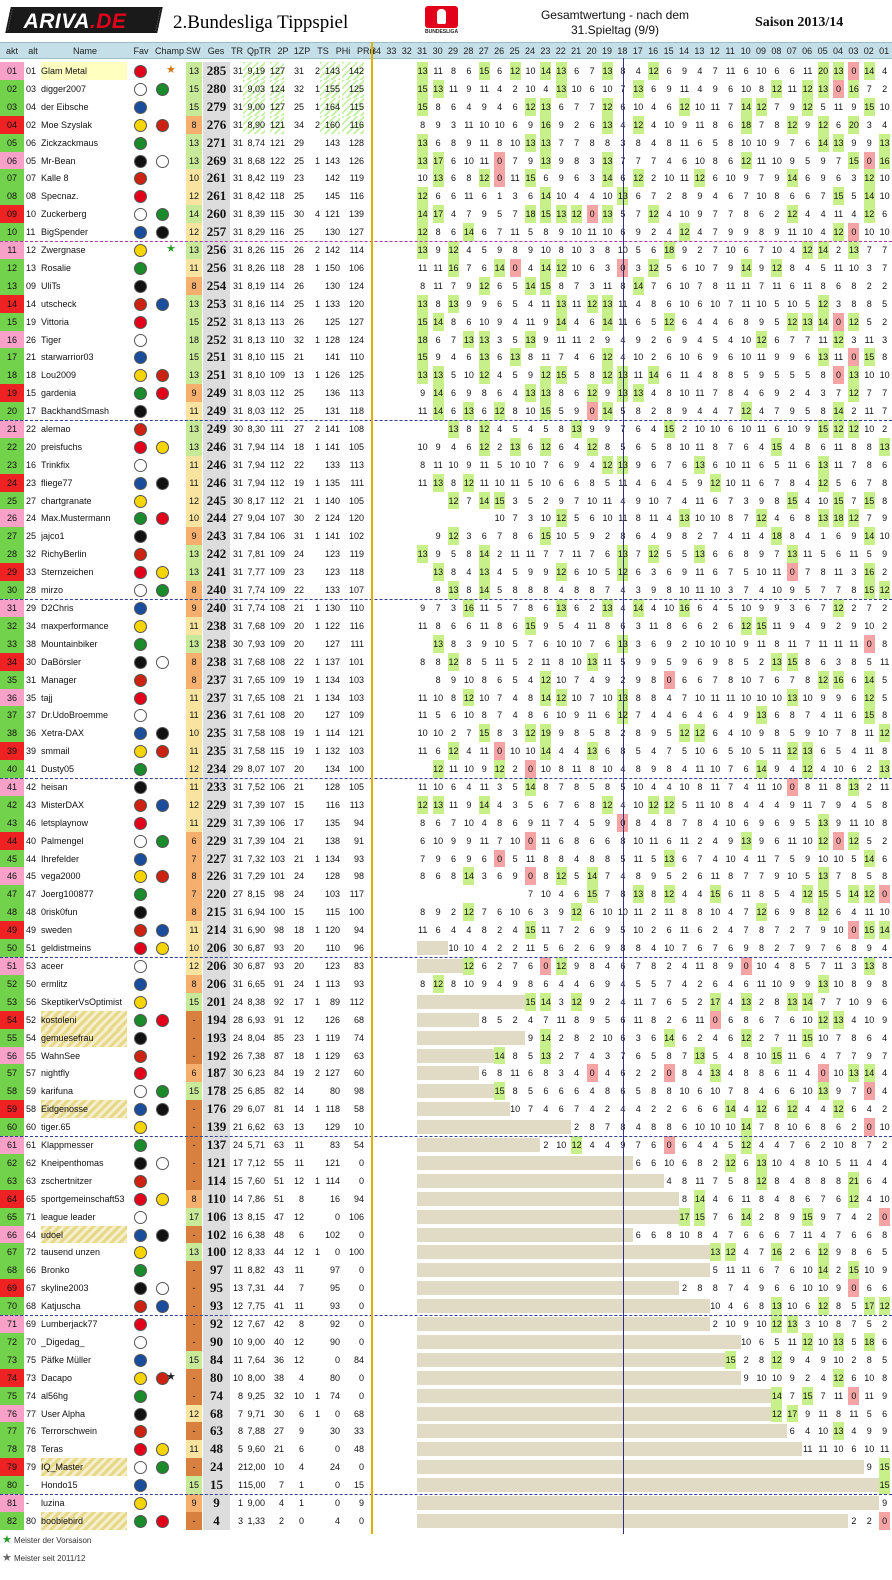 This screenshot has width=892, height=1580. Describe the element at coordinates (63, 1414) in the screenshot. I see `player-name: User Alpha` at that location.